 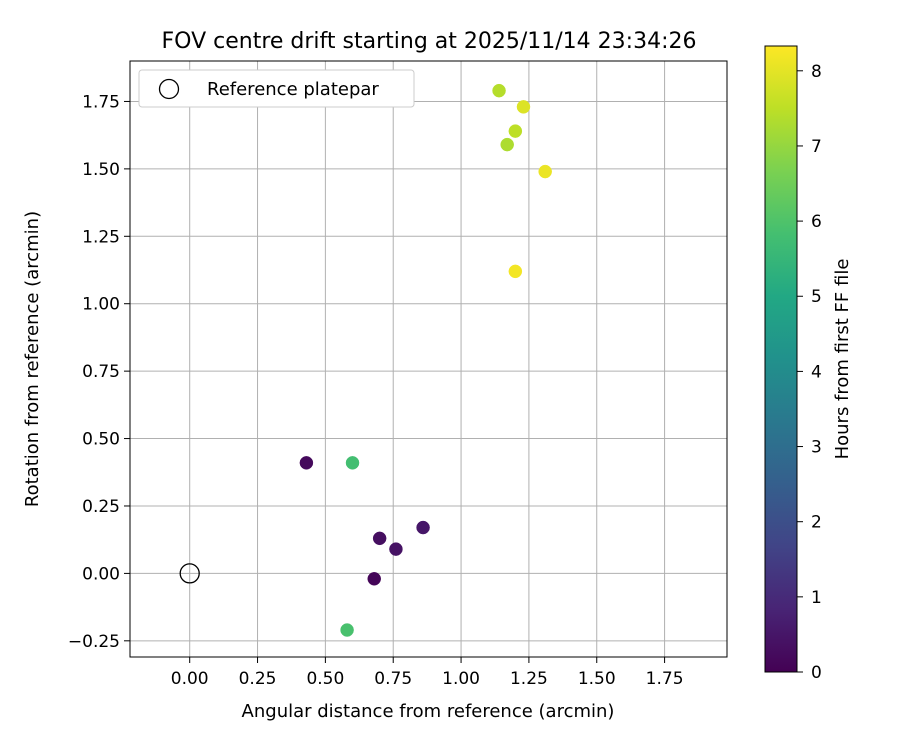 I want to click on legend-label-reference-platepar: Reference platepar, so click(x=293, y=89).